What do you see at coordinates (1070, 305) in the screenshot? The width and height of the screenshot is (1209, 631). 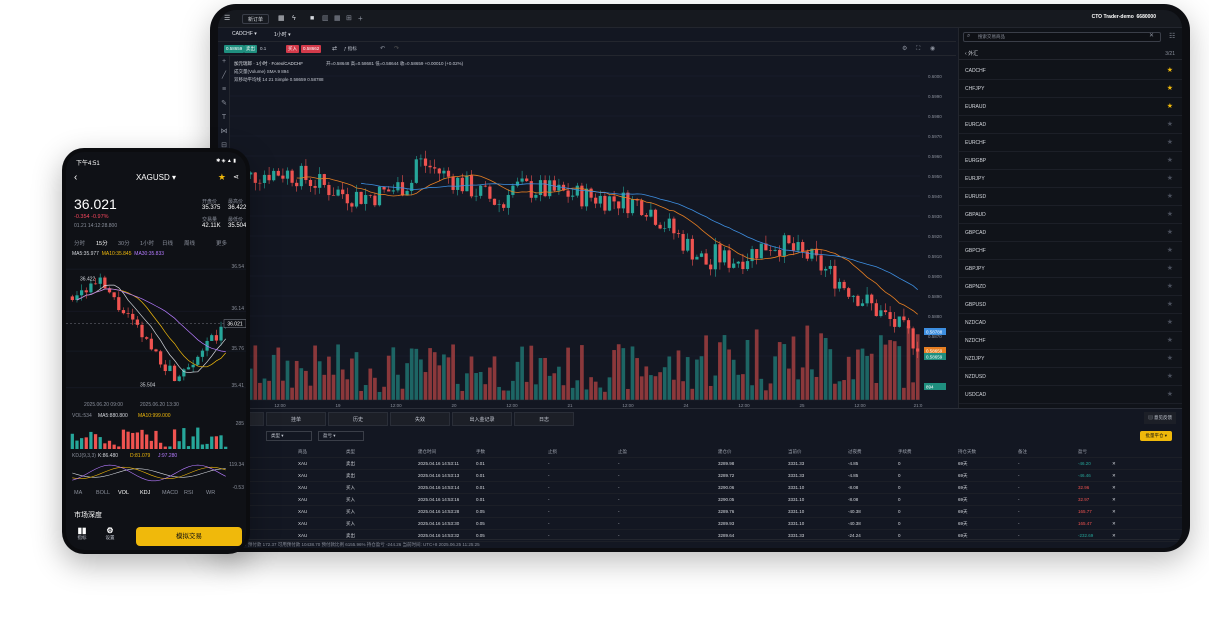 I see `watchlist-item: GBPUSD ★` at bounding box center [1070, 305].